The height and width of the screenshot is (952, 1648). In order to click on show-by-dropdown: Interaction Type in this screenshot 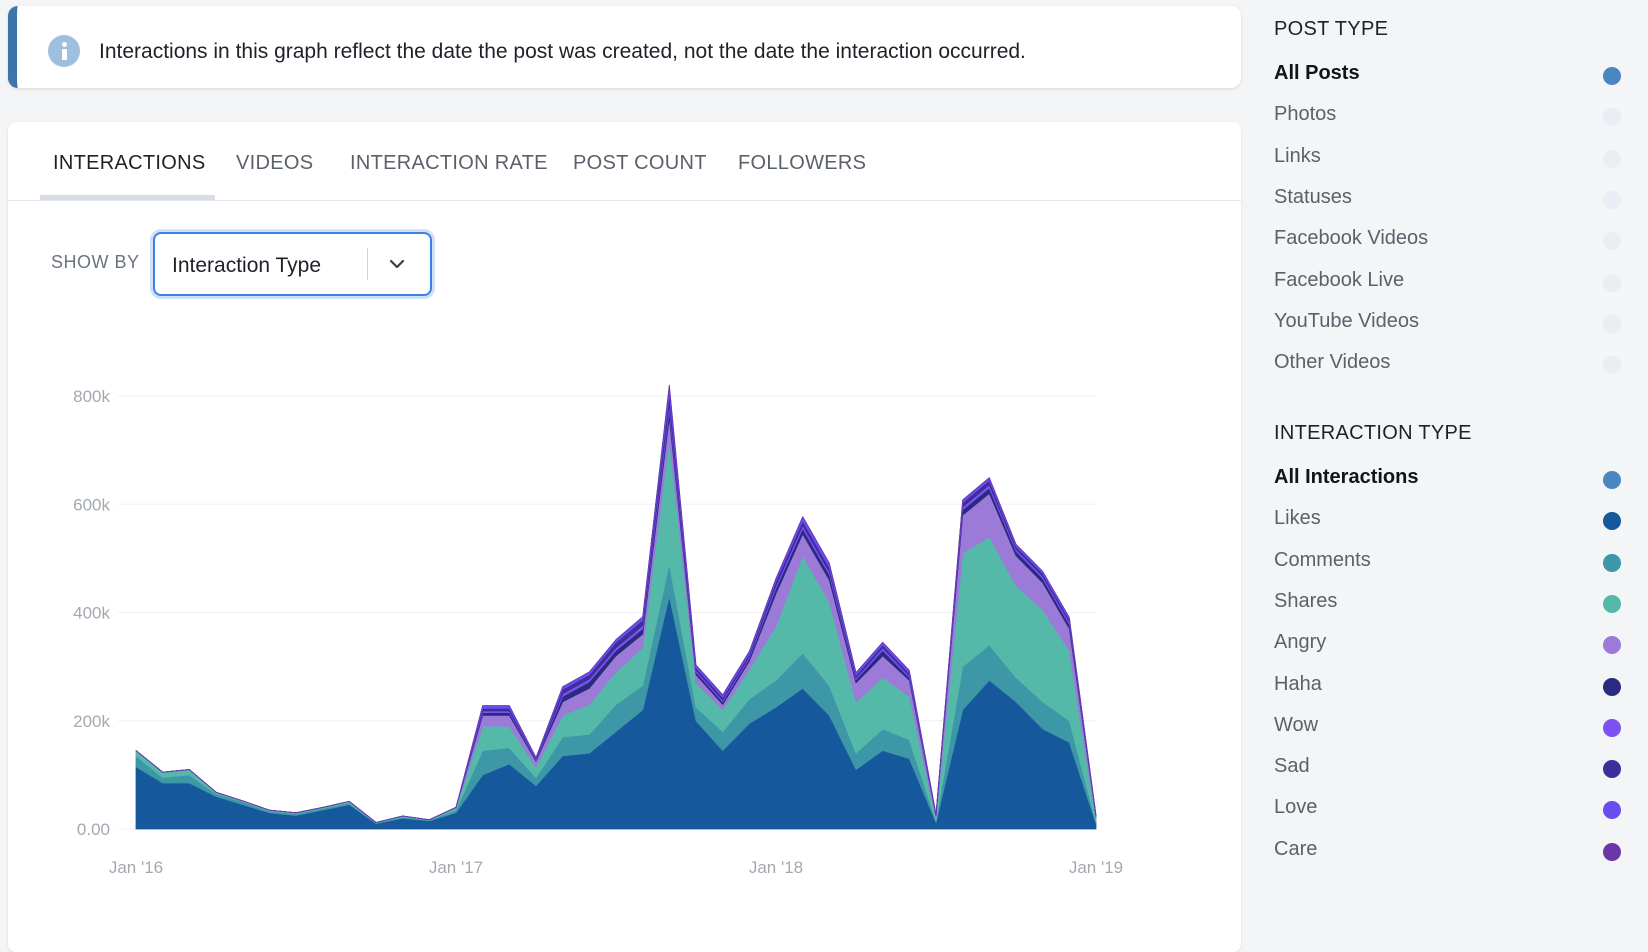, I will do `click(292, 264)`.